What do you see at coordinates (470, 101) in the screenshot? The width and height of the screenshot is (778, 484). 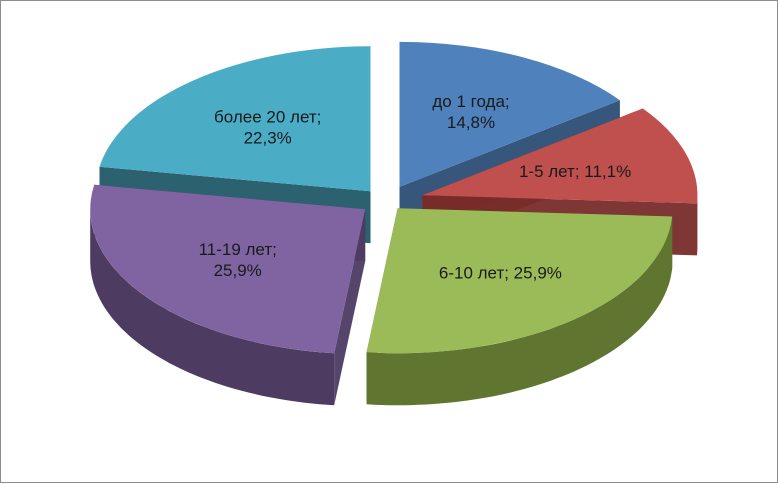 I see `slice-label-1-line-1: до 1 года;` at bounding box center [470, 101].